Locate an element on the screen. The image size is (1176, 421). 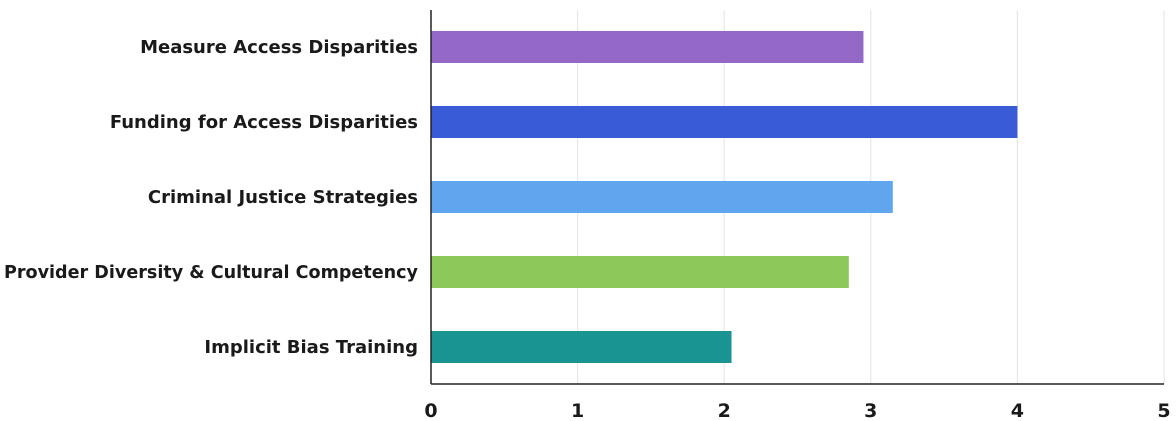
category-label-2: Criminal Justice Strategies is located at coordinates (283, 197).